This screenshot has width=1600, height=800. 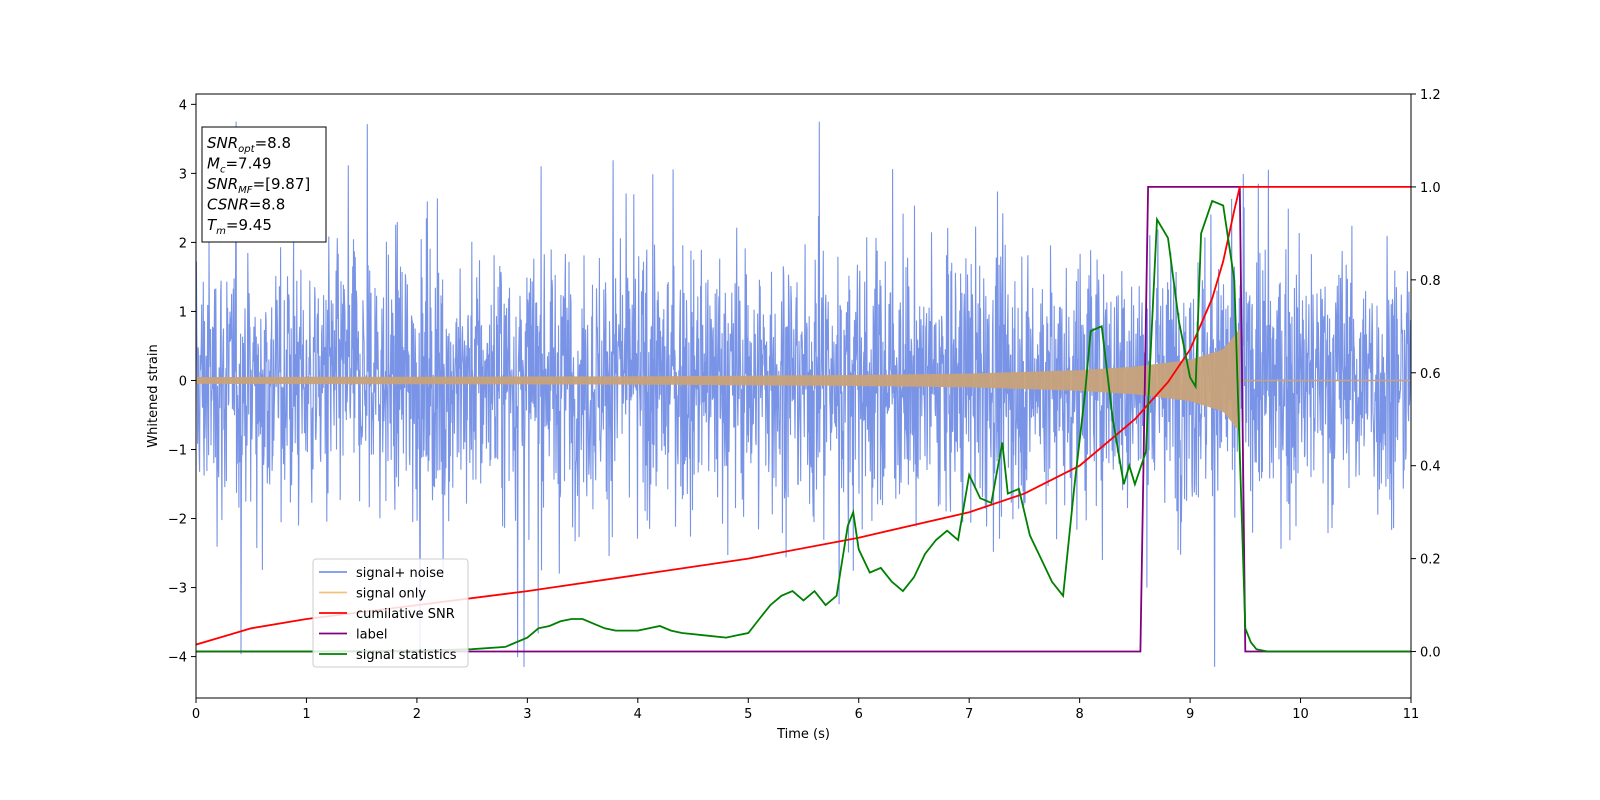 What do you see at coordinates (183, 174) in the screenshot?
I see `y-tick-label: 3` at bounding box center [183, 174].